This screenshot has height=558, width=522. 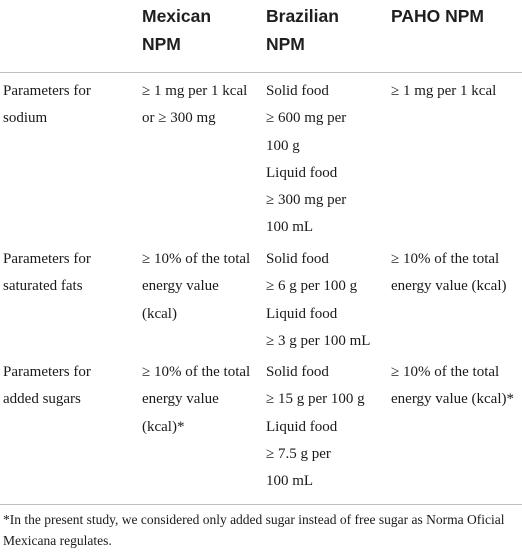 What do you see at coordinates (194, 105) in the screenshot?
I see `mexican-cell: ≥ 1 mg per 1 kcal or ≥ 300 mg` at bounding box center [194, 105].